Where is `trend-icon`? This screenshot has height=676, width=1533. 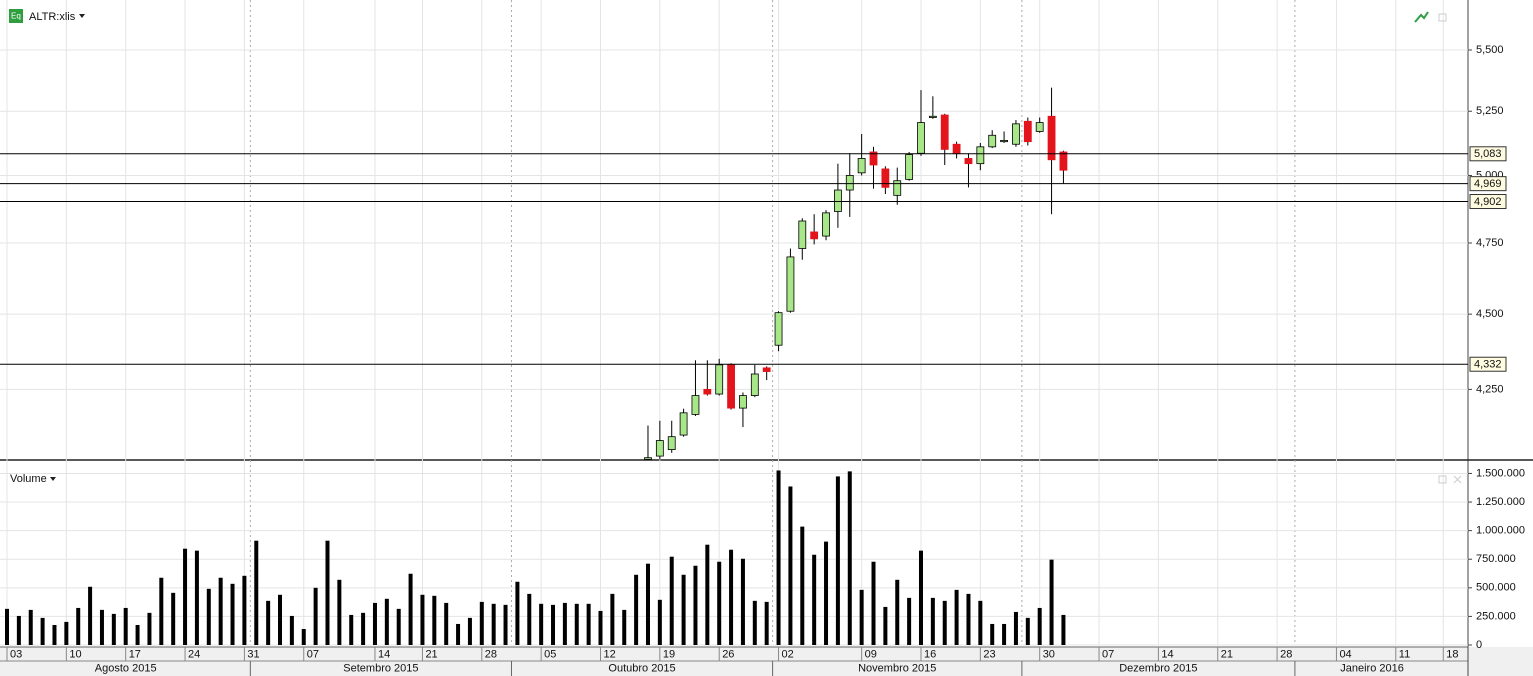
trend-icon is located at coordinates (1421, 17).